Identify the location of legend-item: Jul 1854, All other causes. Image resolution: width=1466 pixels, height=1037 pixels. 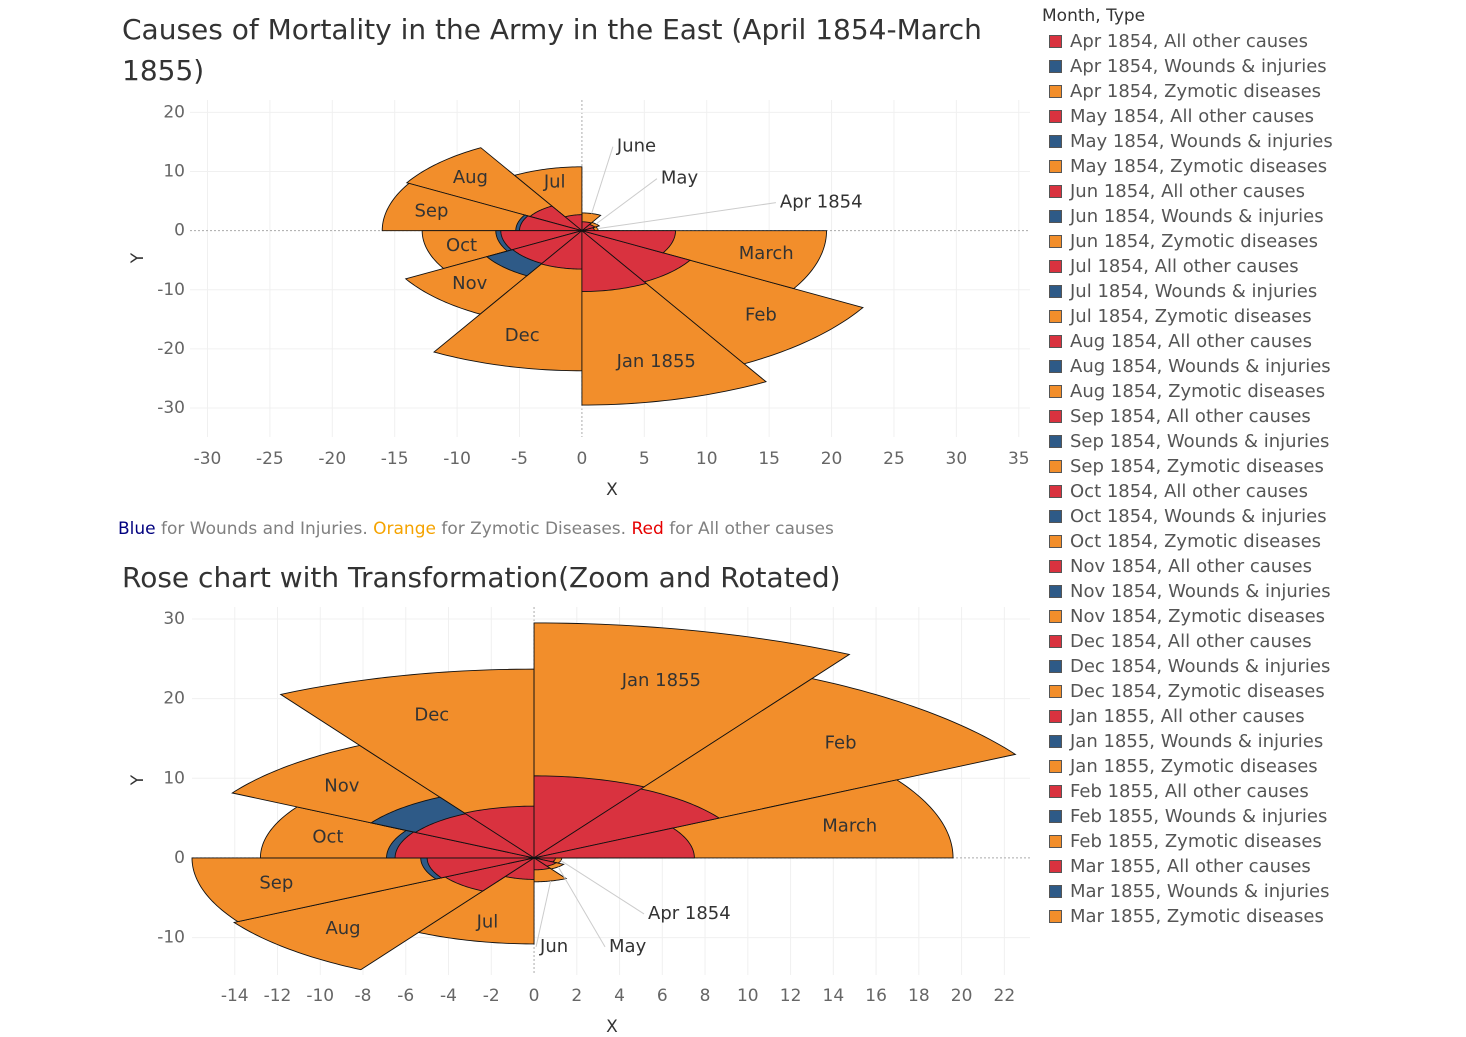
(1174, 266).